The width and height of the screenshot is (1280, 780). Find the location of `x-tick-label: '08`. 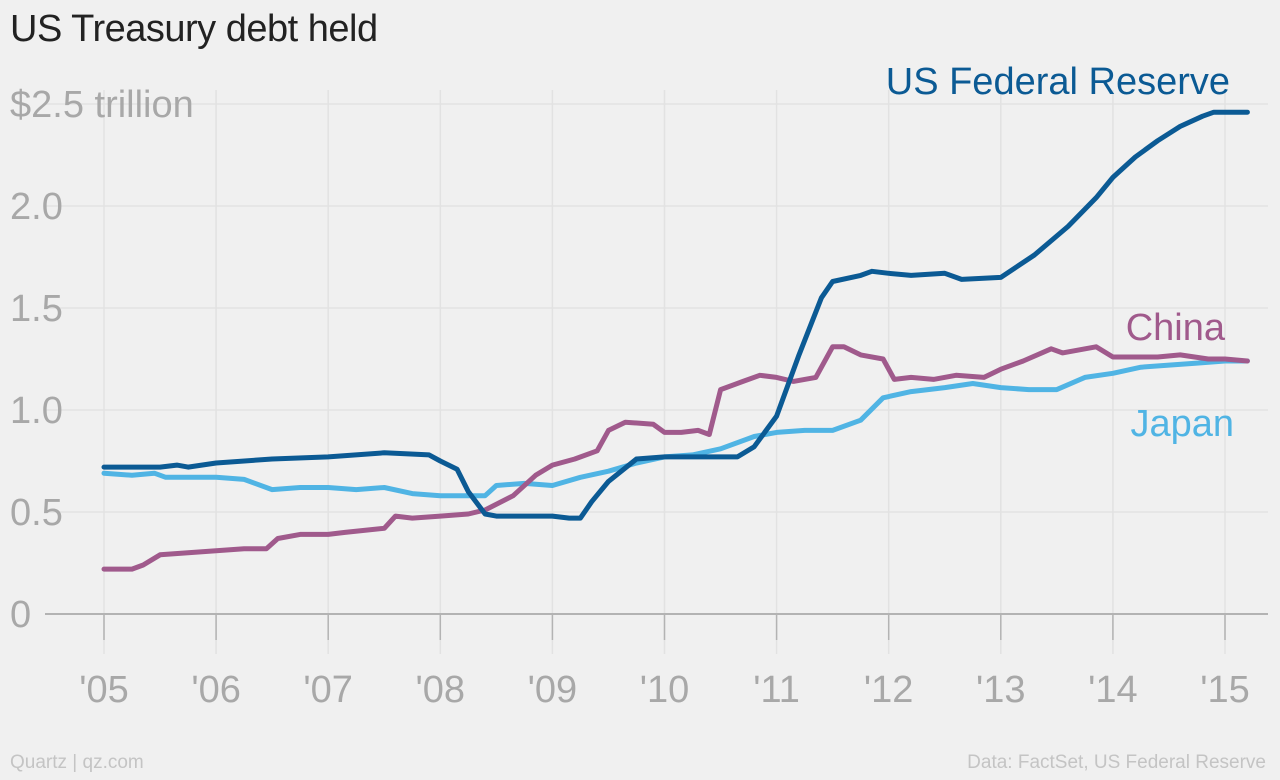

x-tick-label: '08 is located at coordinates (441, 690).